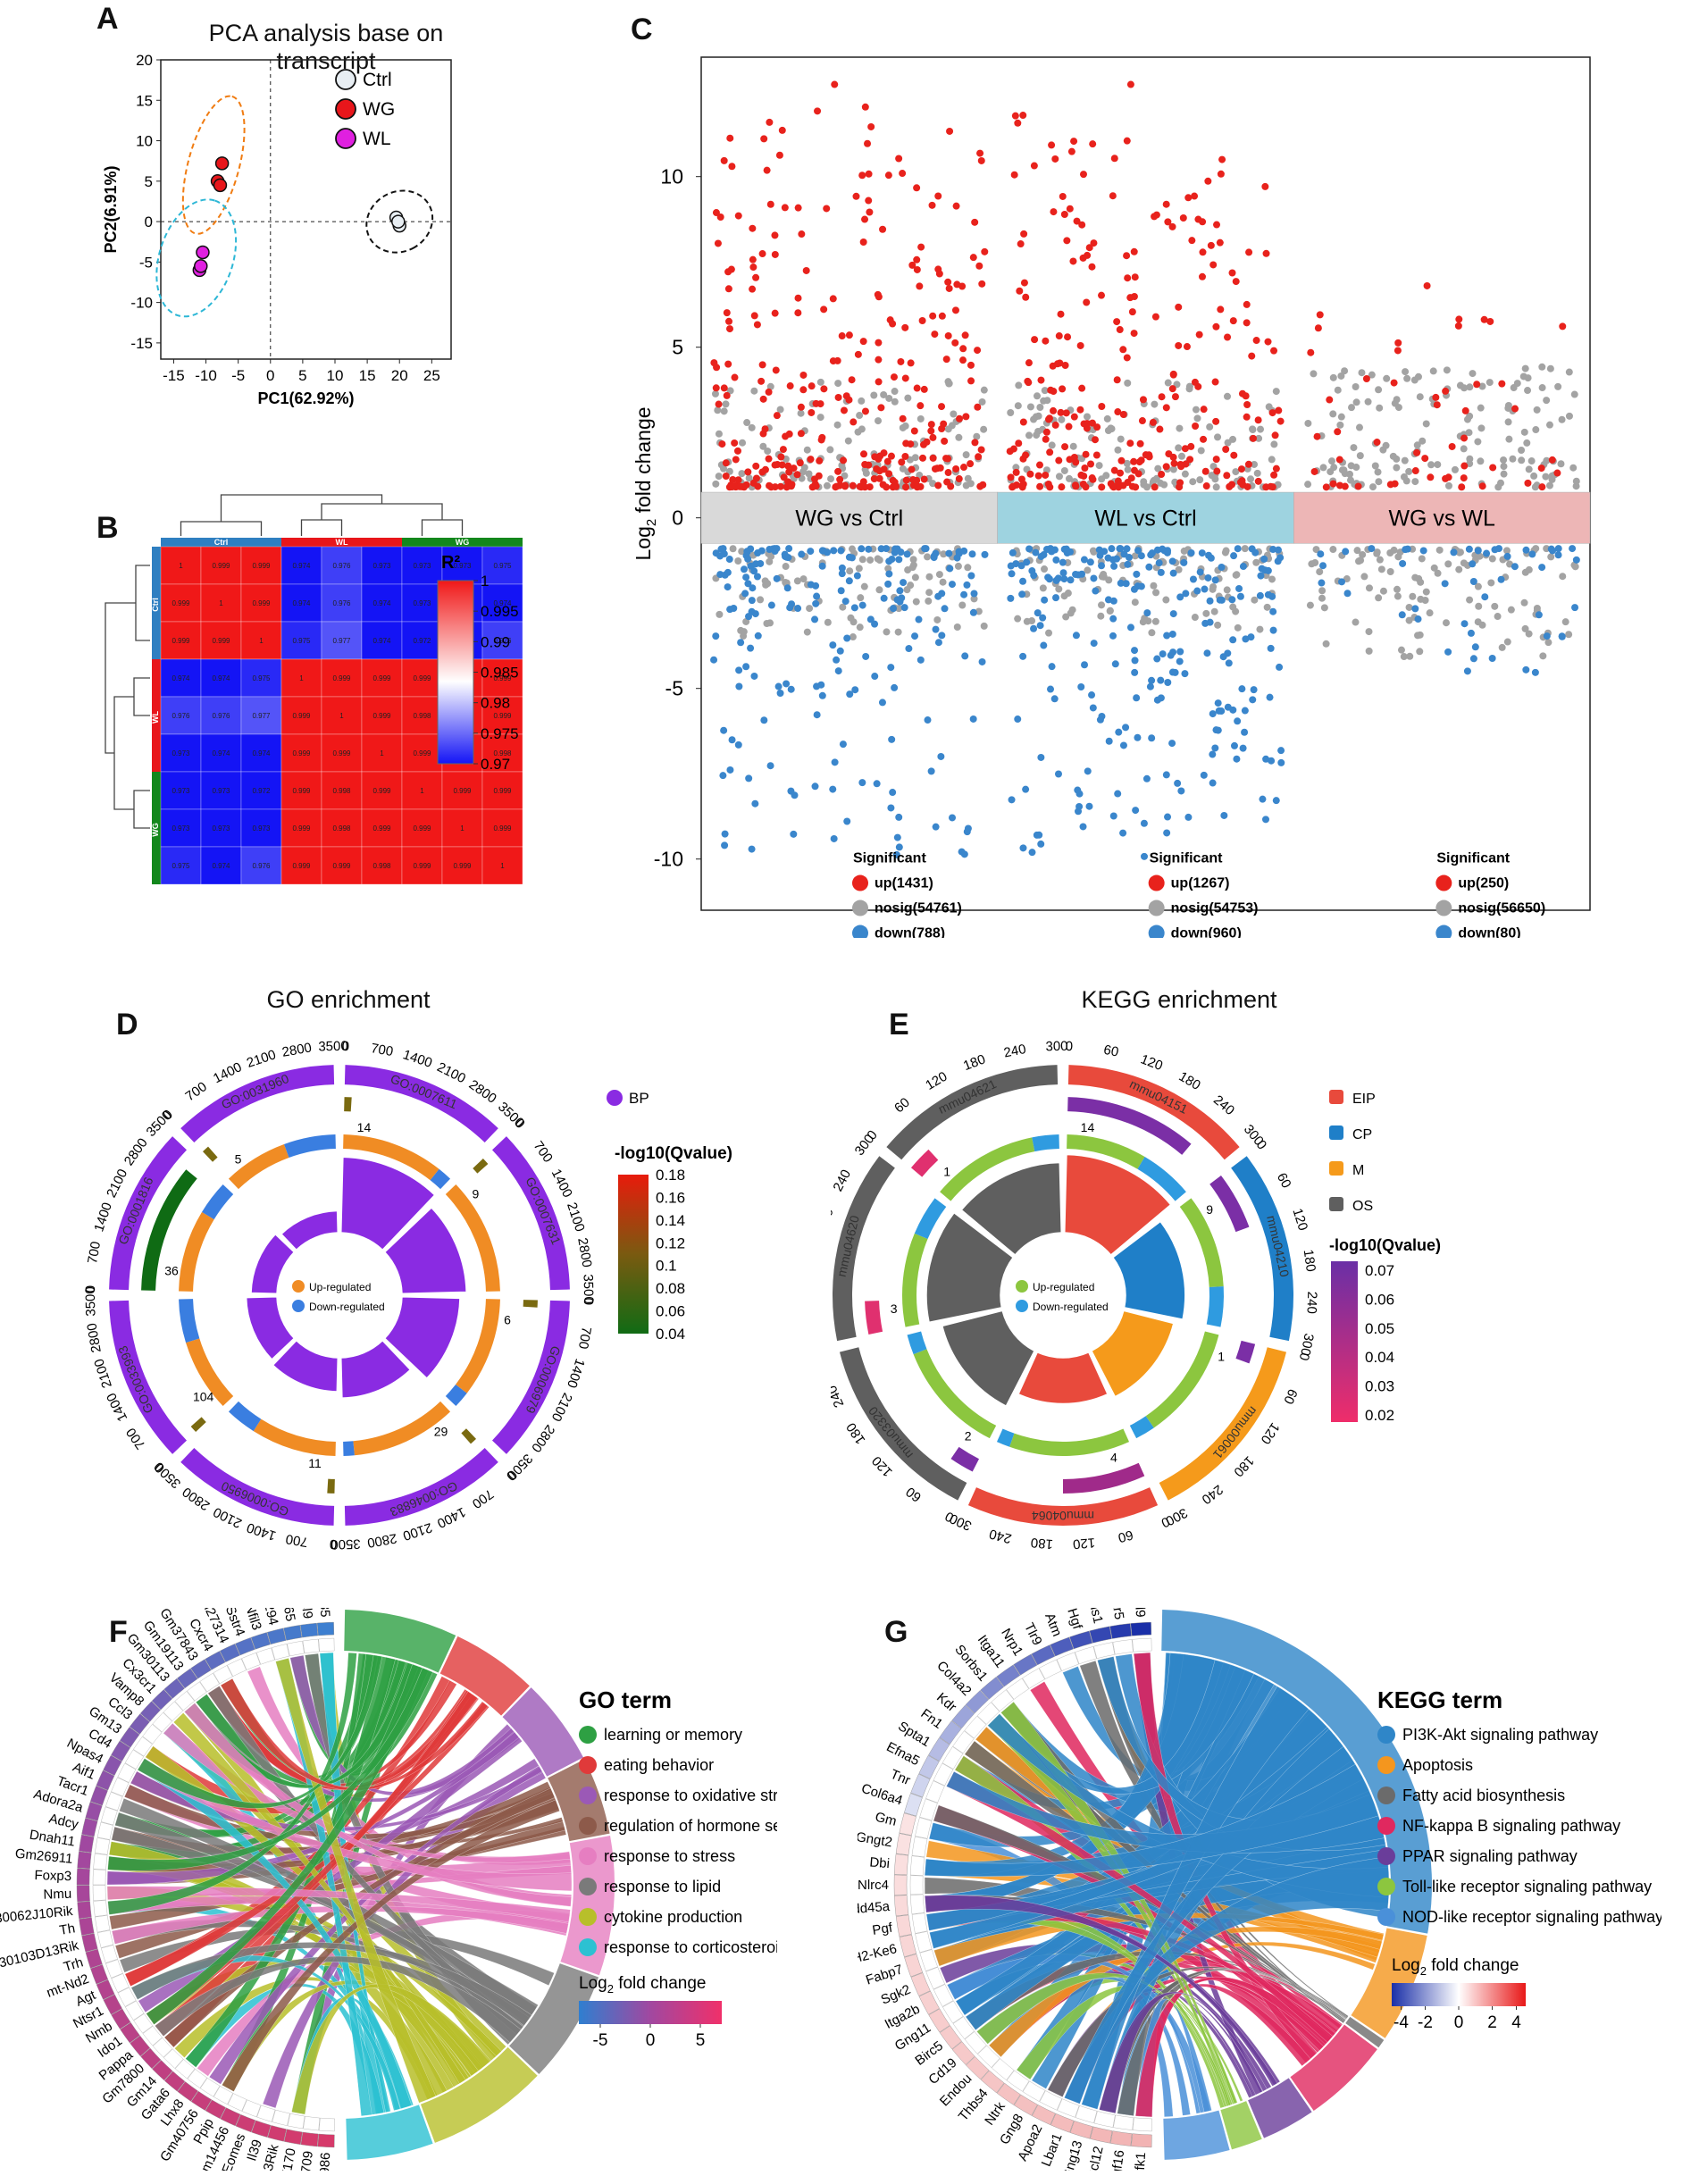 Image resolution: width=1699 pixels, height=2184 pixels. What do you see at coordinates (1490, 1856) in the screenshot?
I see `legend-label: PPAR signaling pathway` at bounding box center [1490, 1856].